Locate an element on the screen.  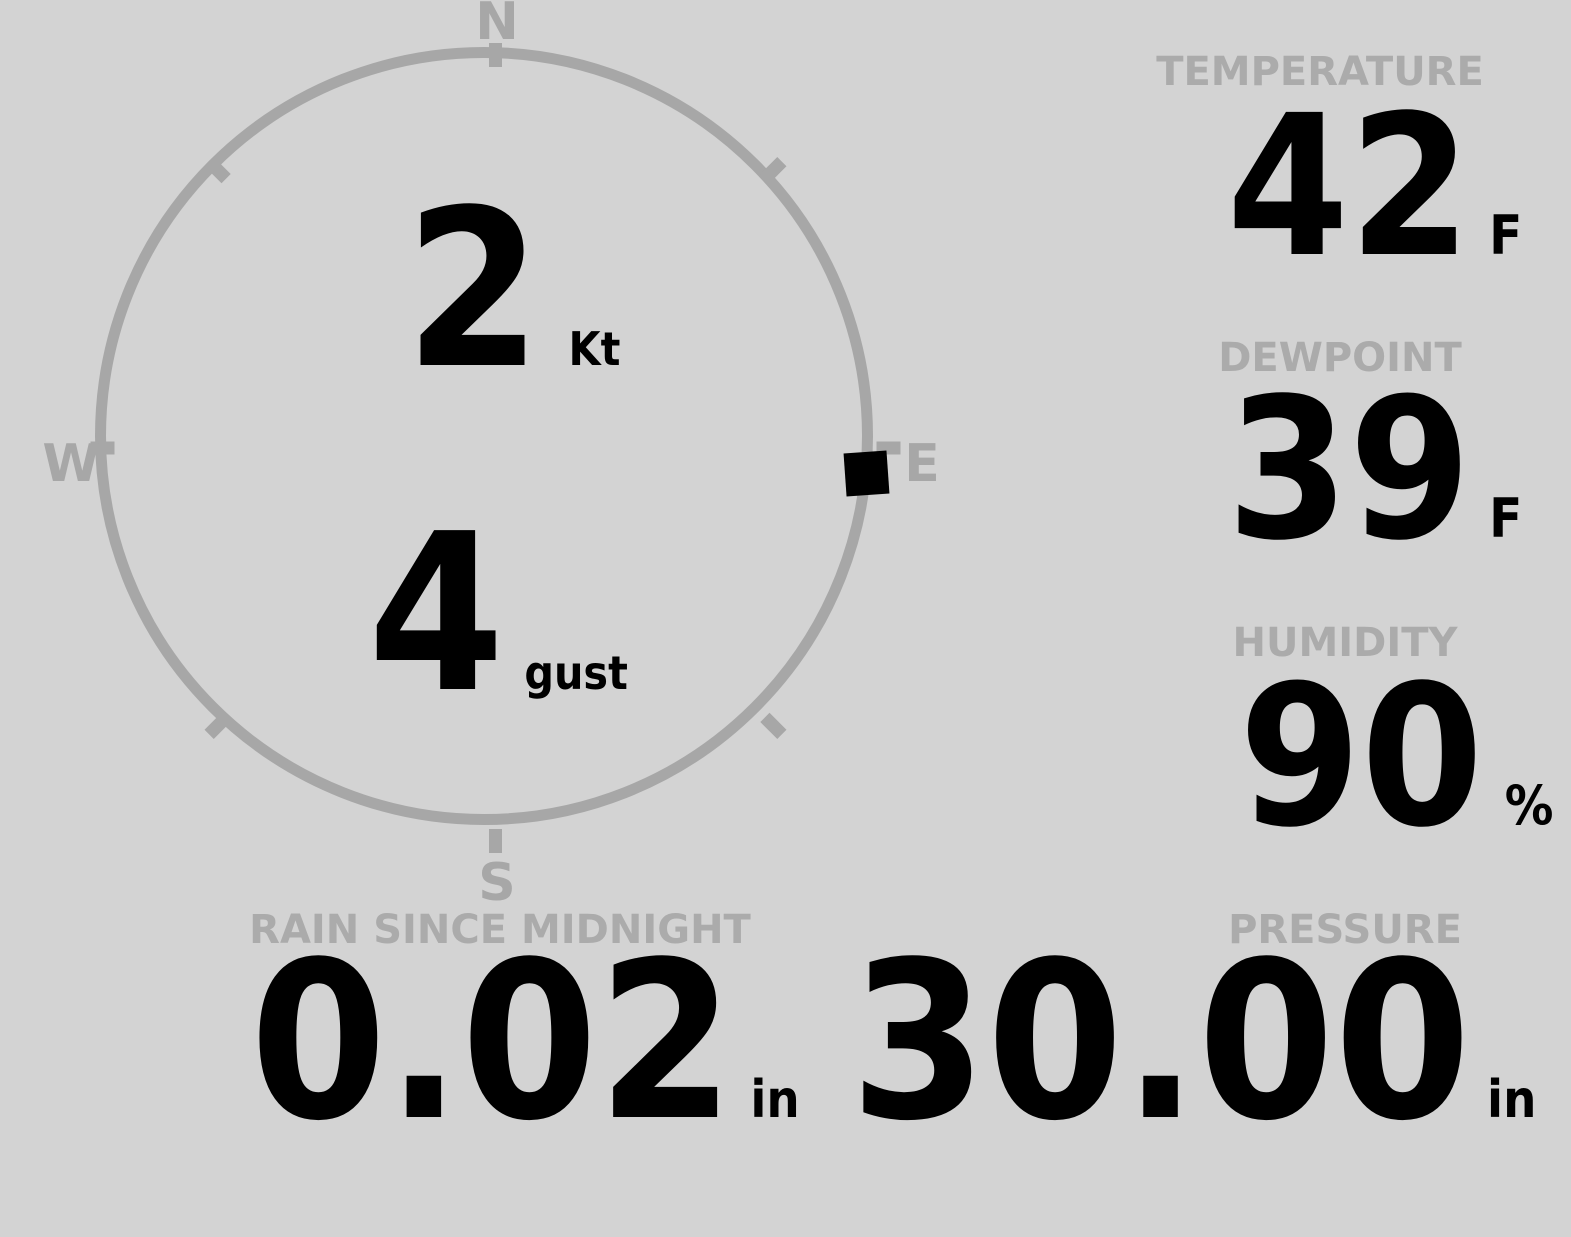
compass-label-north: N is located at coordinates (497, 26).